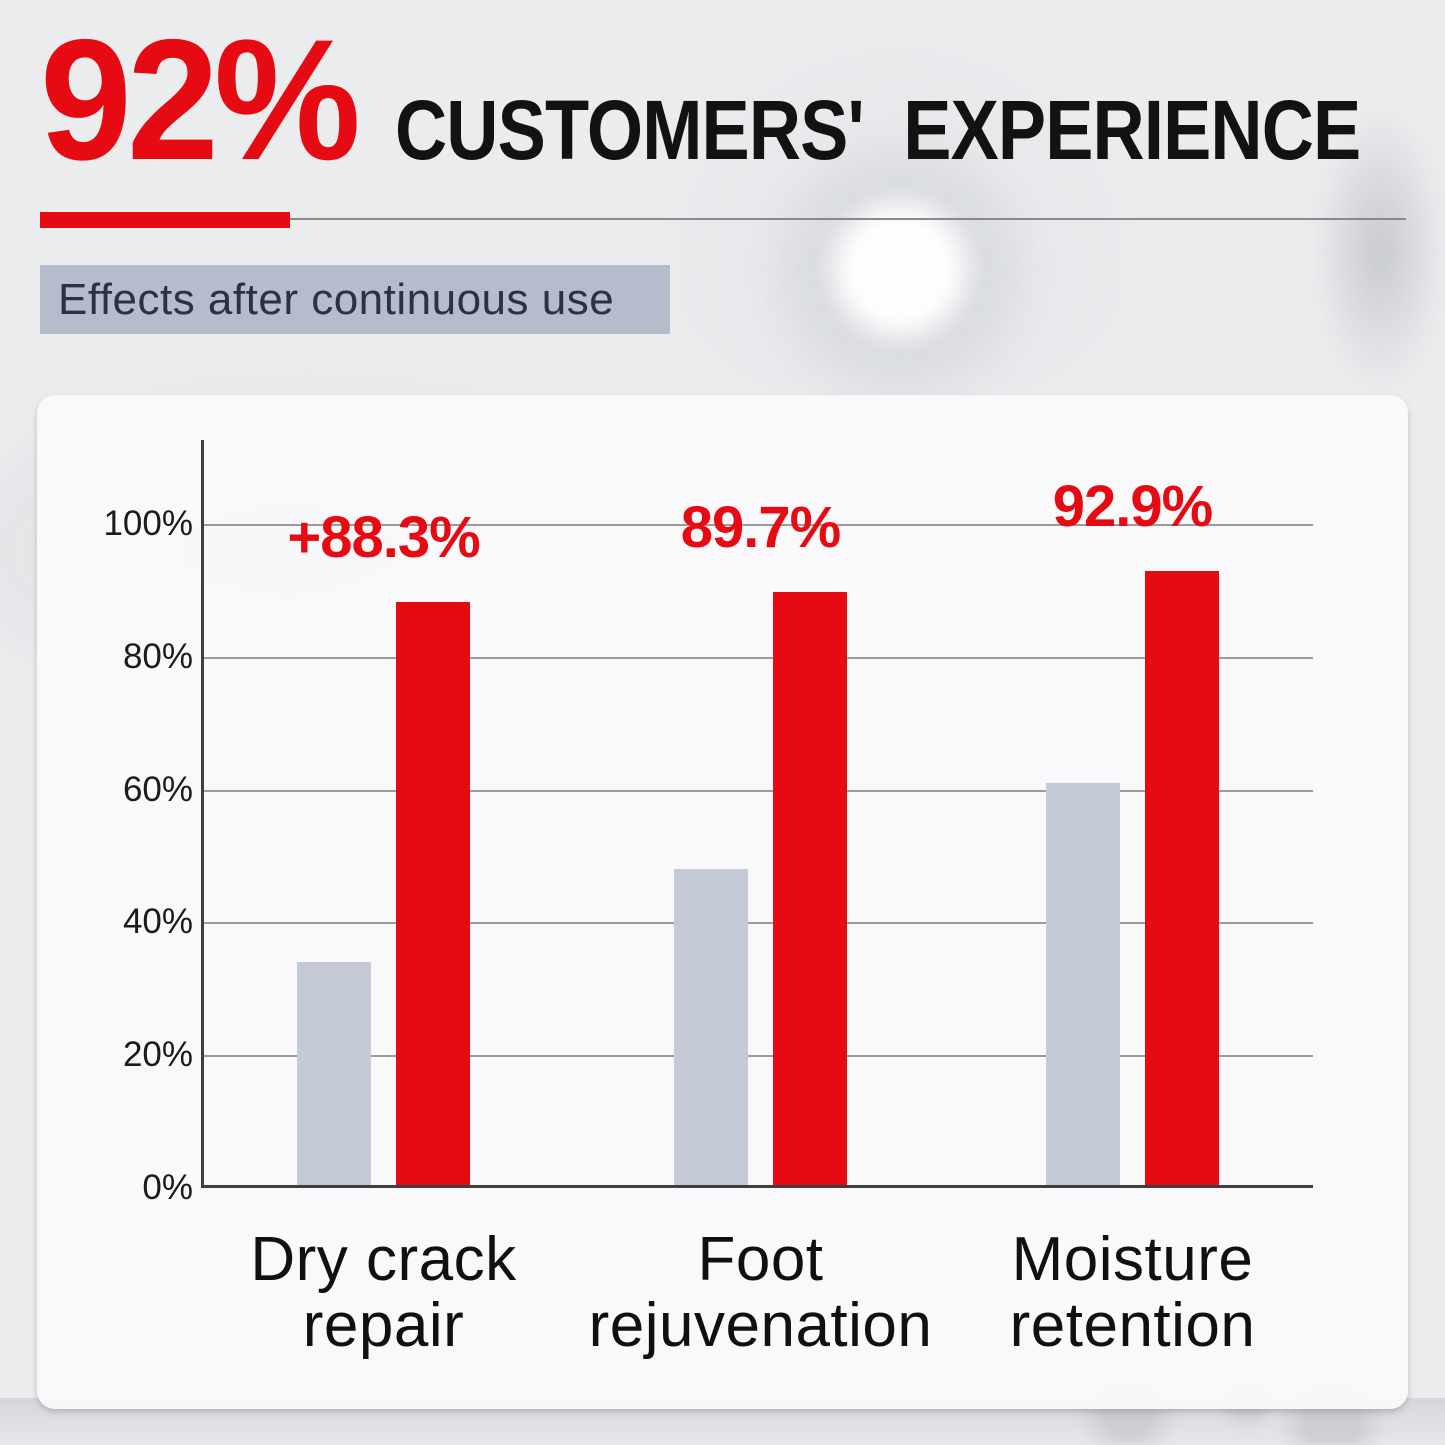 The width and height of the screenshot is (1445, 1445). I want to click on horizontal-rule, so click(848, 219).